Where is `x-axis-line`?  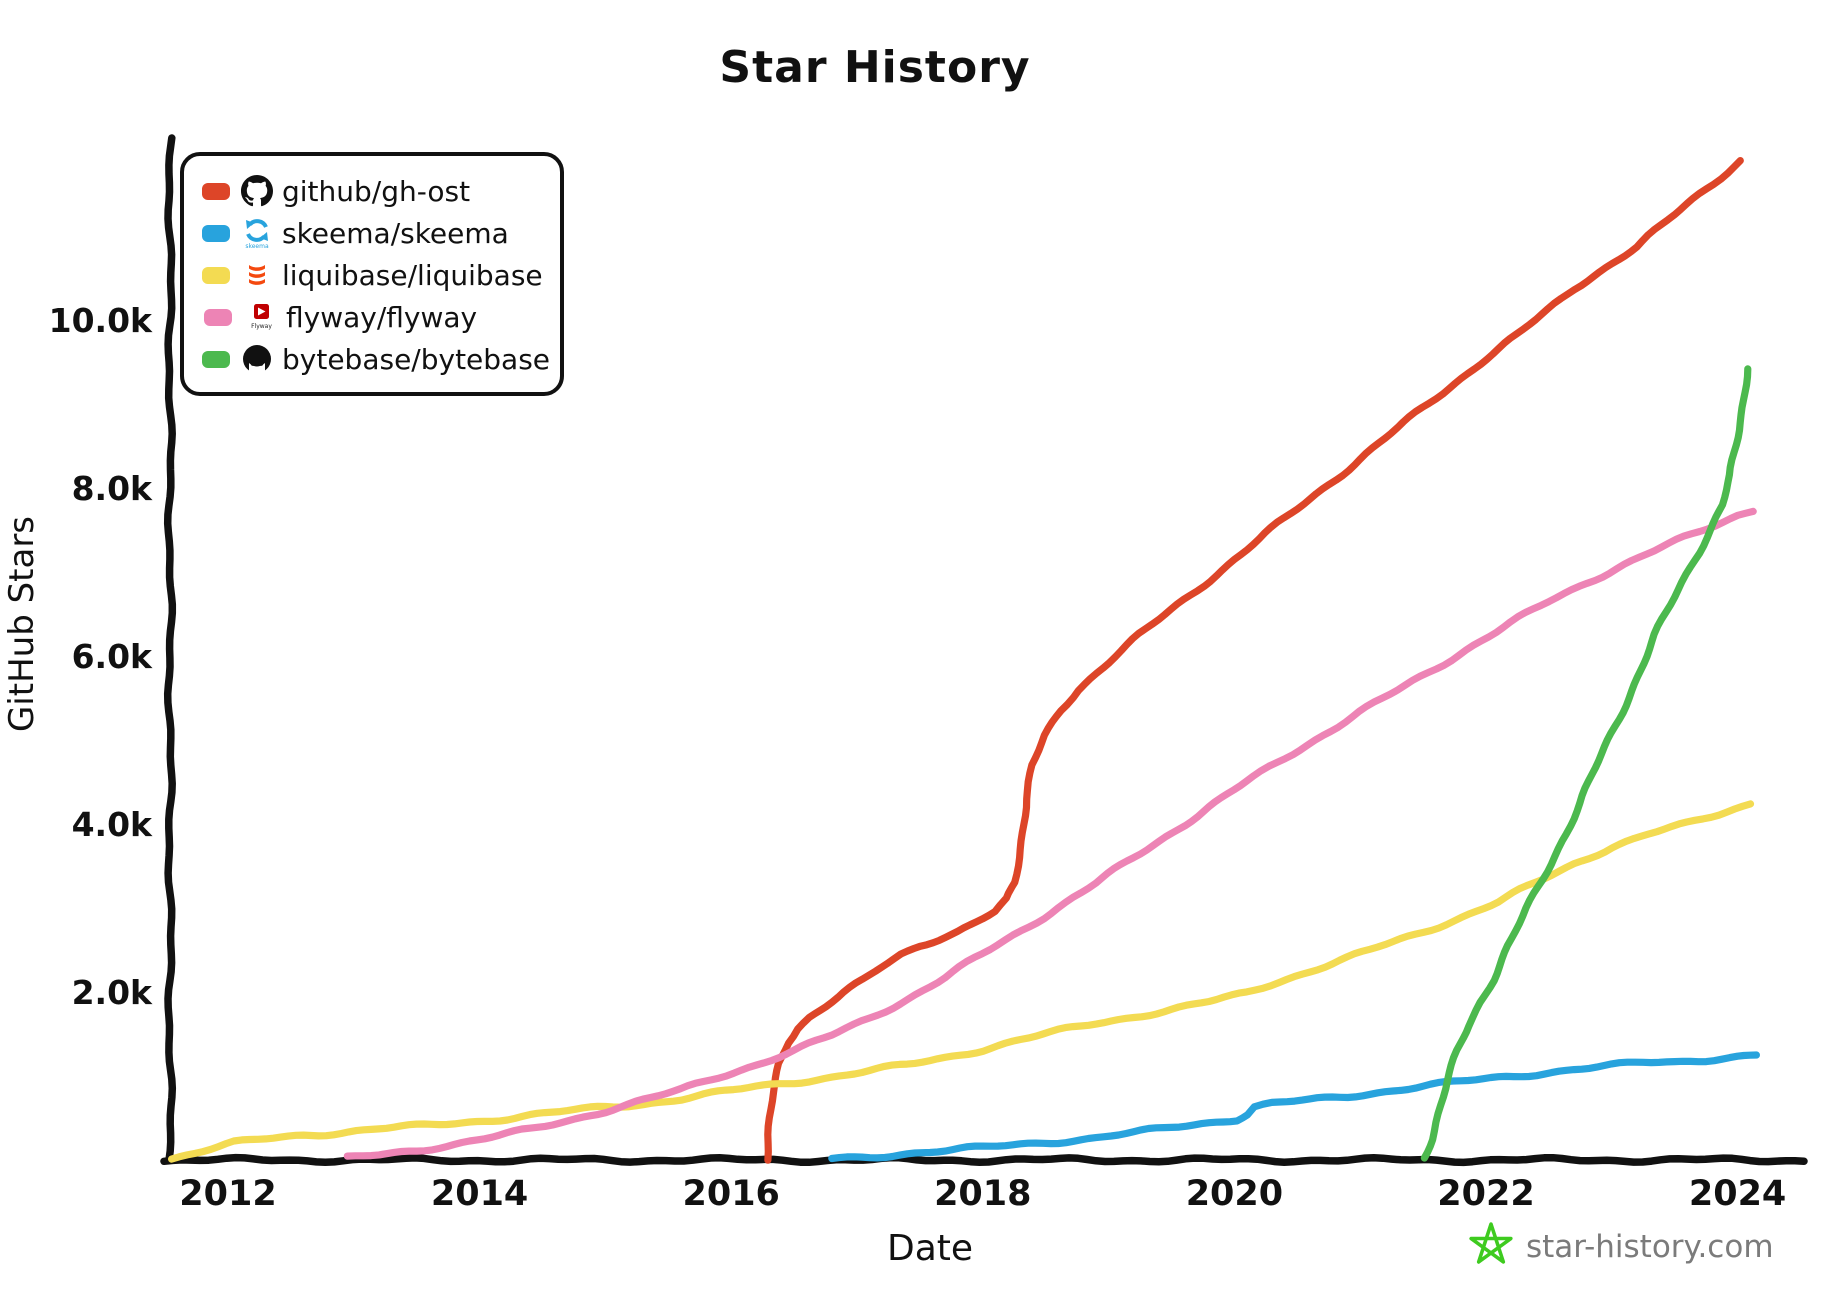
x-axis-line is located at coordinates (984, 1160).